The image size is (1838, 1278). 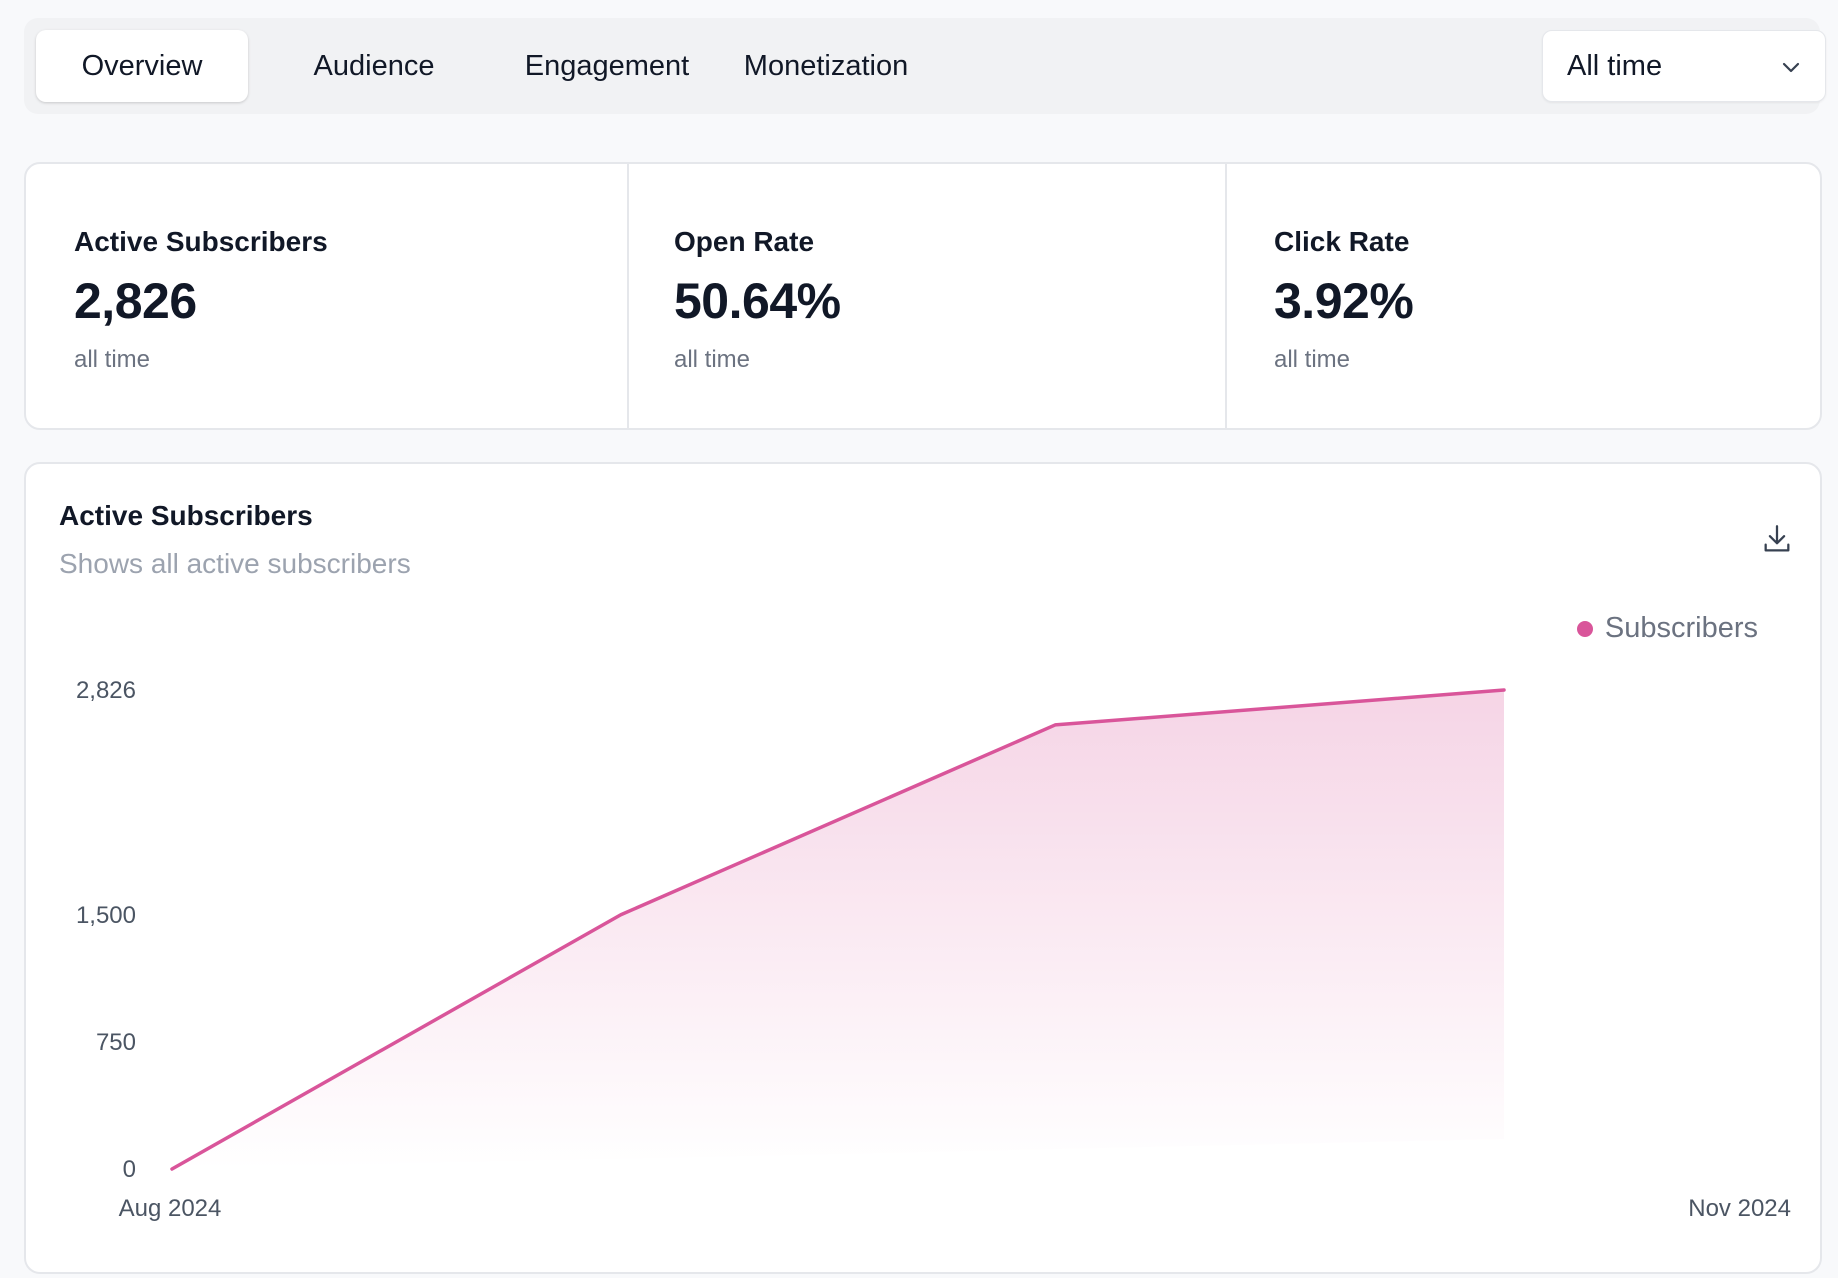 What do you see at coordinates (106, 930) in the screenshot?
I see `y-axis: 0 750 1,500 2,826` at bounding box center [106, 930].